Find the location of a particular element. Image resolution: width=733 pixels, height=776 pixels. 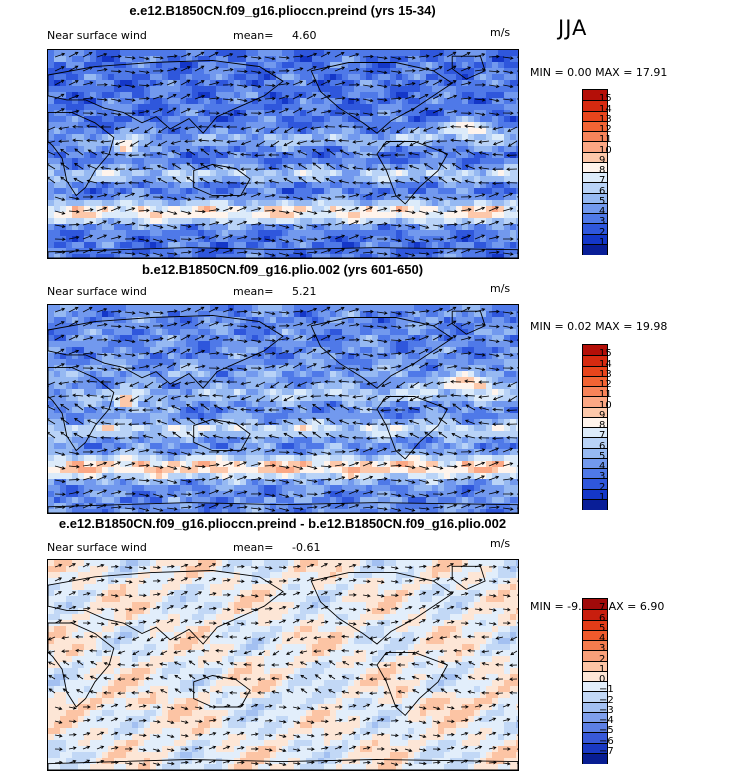

colorbar-tick-label: −3 is located at coordinates (606, 710).